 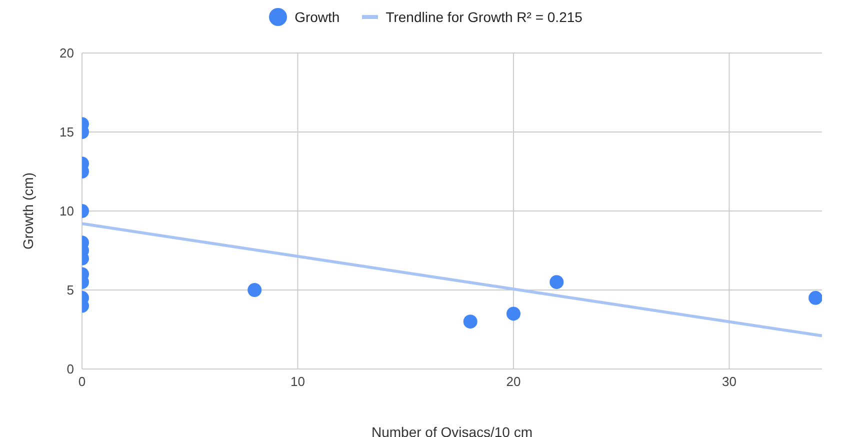 I want to click on x-axis-title: Number of Ovisacs/10 cm, so click(x=452, y=430).